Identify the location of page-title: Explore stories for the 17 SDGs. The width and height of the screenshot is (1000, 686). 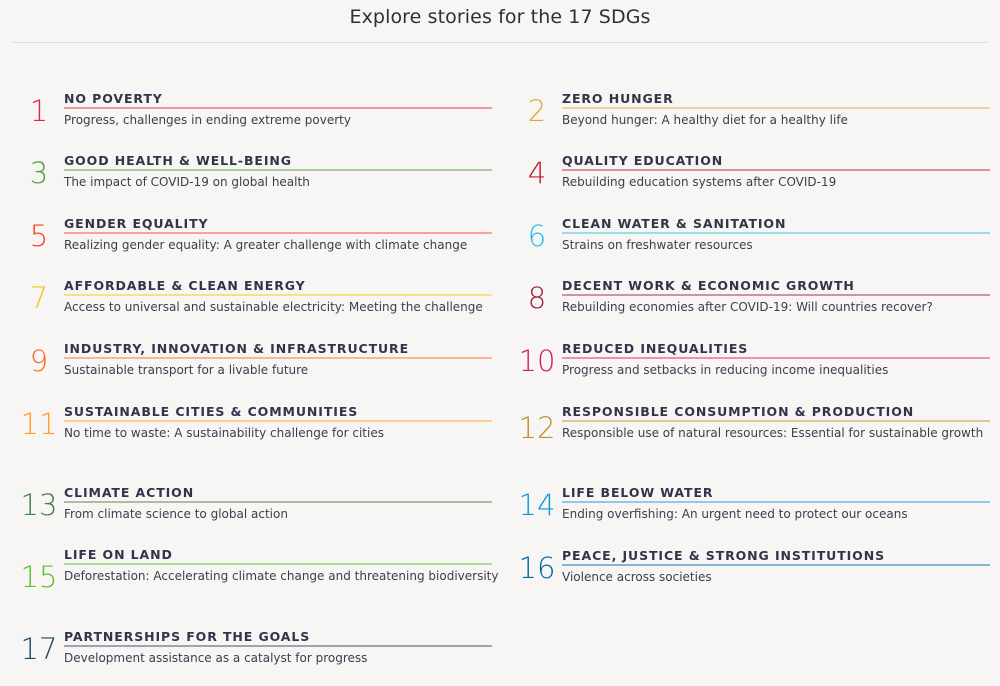
(500, 17).